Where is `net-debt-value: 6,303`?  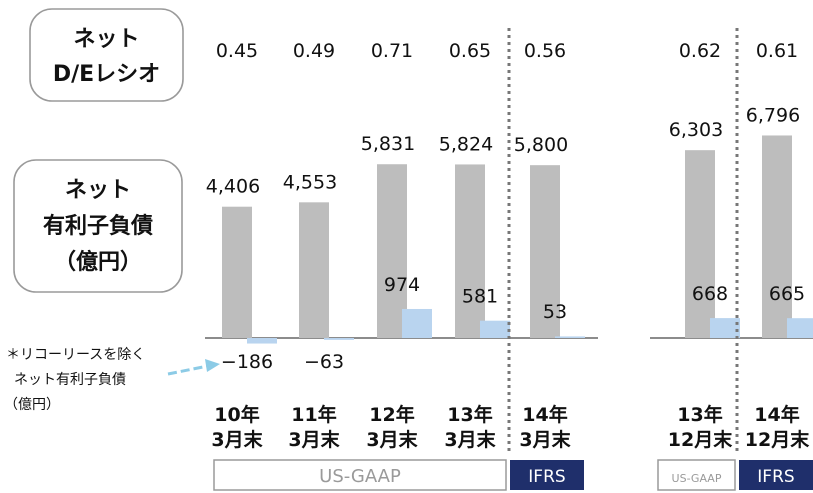 net-debt-value: 6,303 is located at coordinates (696, 130).